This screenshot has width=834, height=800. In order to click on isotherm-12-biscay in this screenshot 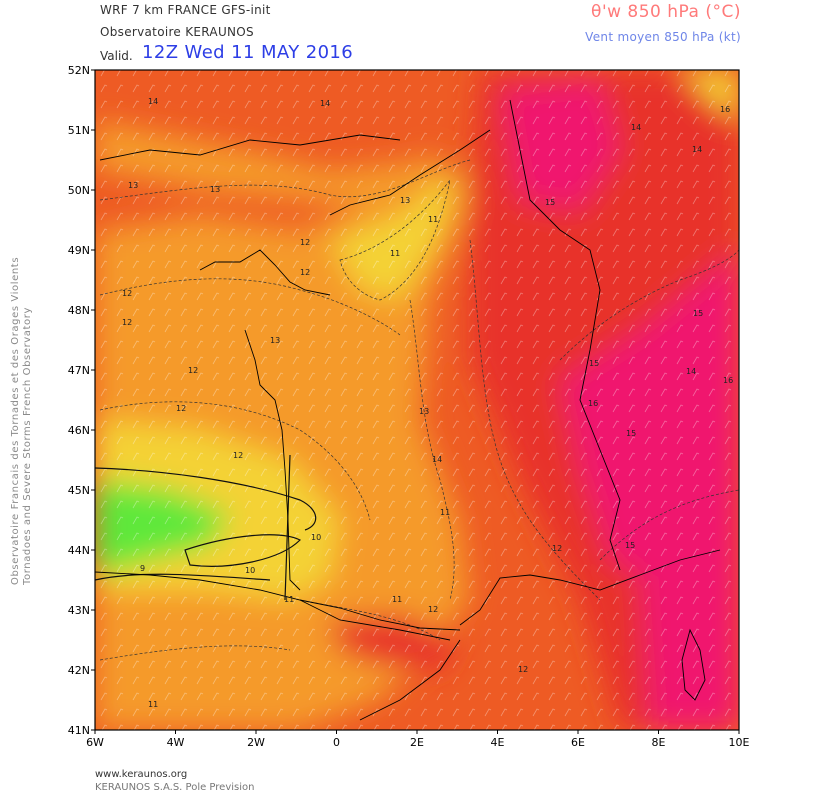, I will do `click(235, 461)`.